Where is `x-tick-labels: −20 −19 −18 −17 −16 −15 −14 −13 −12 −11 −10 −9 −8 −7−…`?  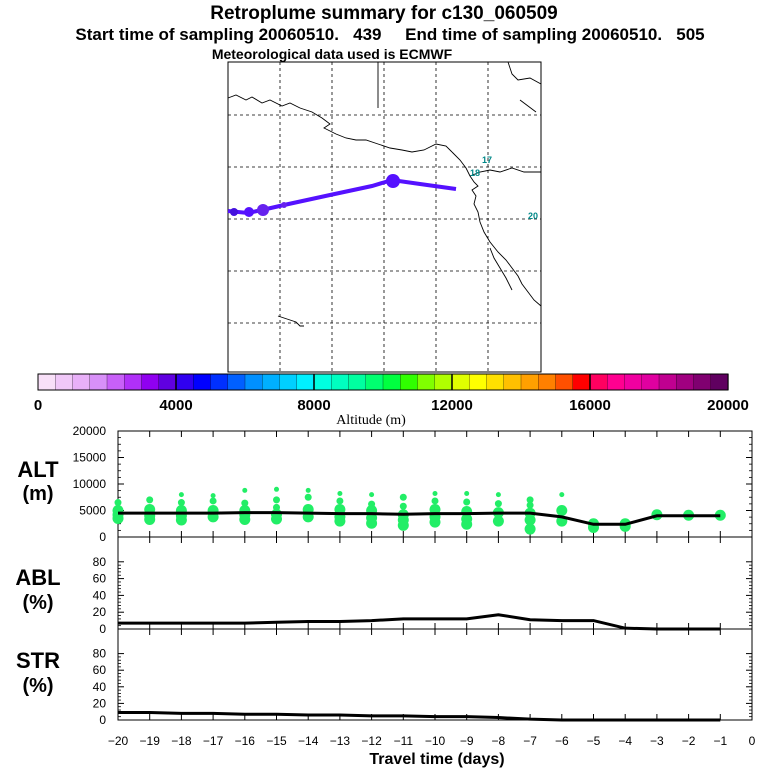 x-tick-labels: −20 −19 −18 −17 −16 −15 −14 −13 −12 −11 −10 −9 −8 −7−… is located at coordinates (432, 741).